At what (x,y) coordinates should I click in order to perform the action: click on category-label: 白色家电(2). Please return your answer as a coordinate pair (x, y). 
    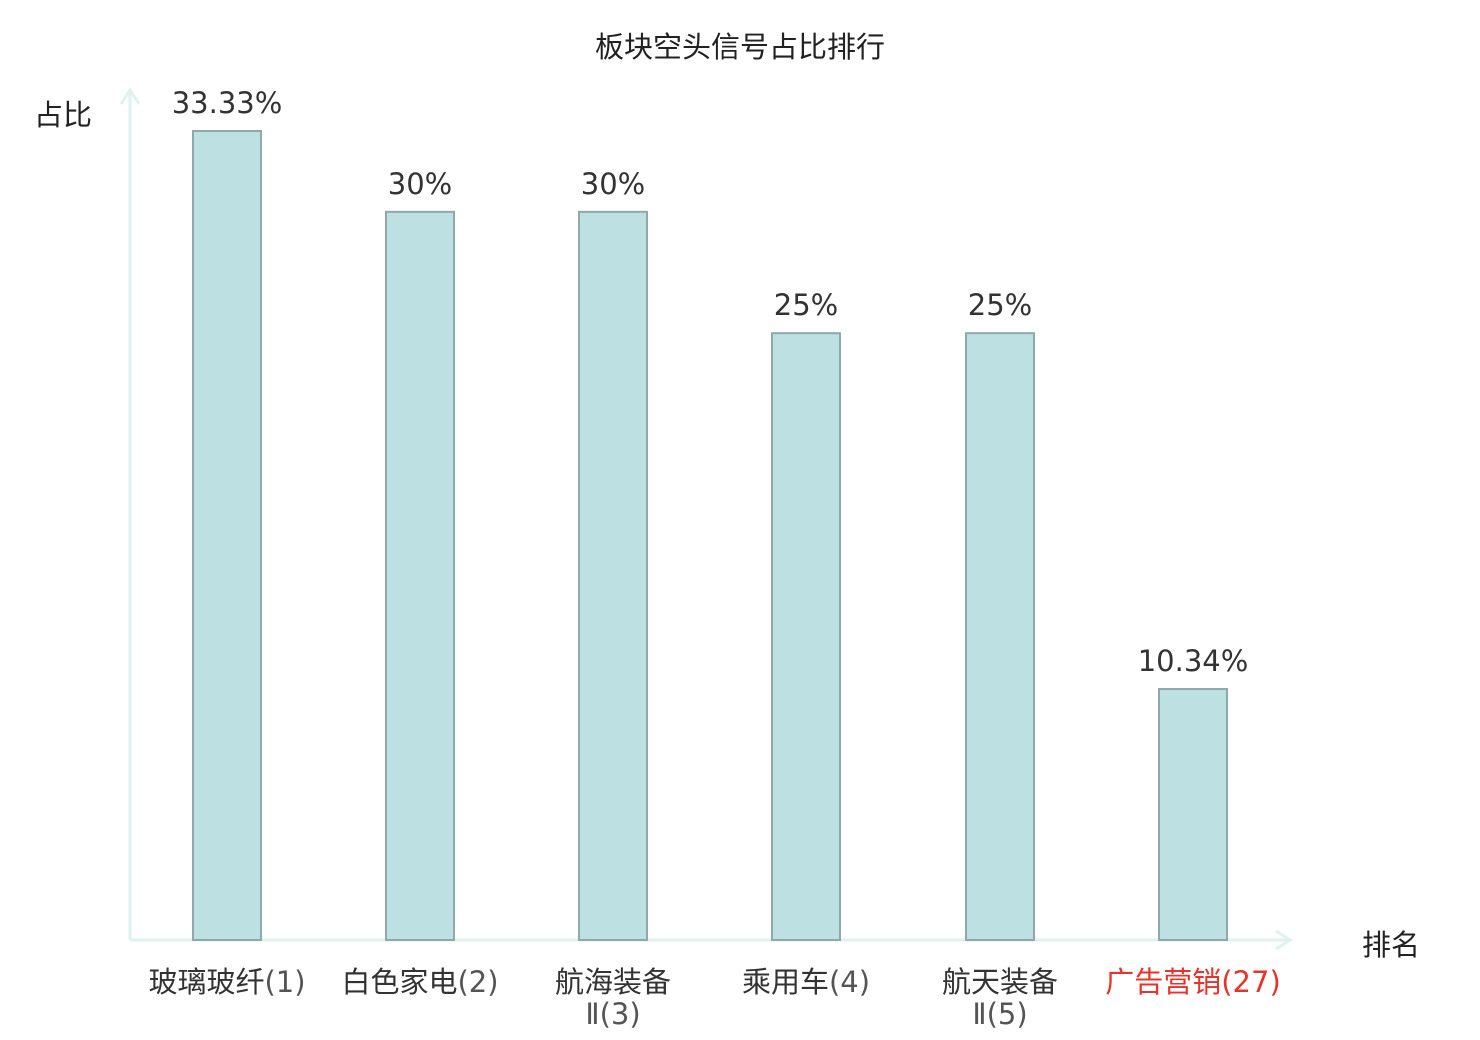
    Looking at the image, I should click on (420, 982).